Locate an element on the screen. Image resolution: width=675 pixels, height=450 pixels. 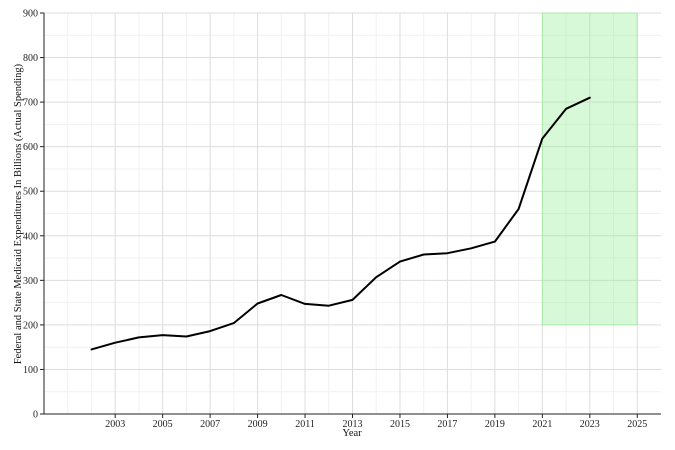
y-tick-label: 600 is located at coordinates (30, 147).